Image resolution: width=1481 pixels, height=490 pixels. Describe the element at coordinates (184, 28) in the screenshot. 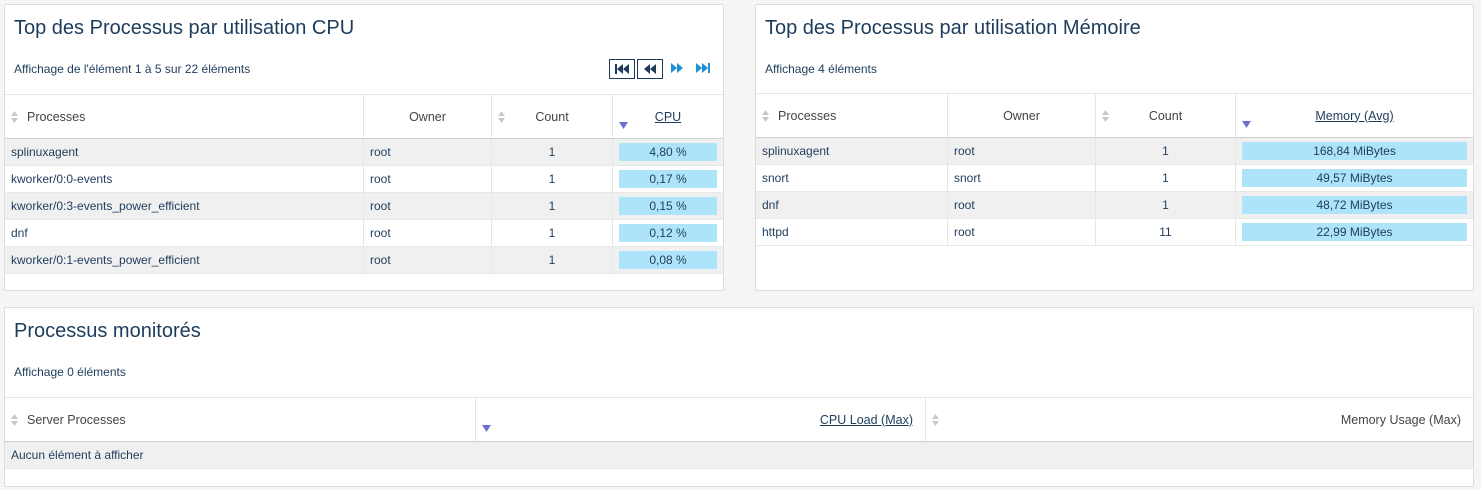

I see `panel-title: Top des Processus par utilisation CPU` at that location.